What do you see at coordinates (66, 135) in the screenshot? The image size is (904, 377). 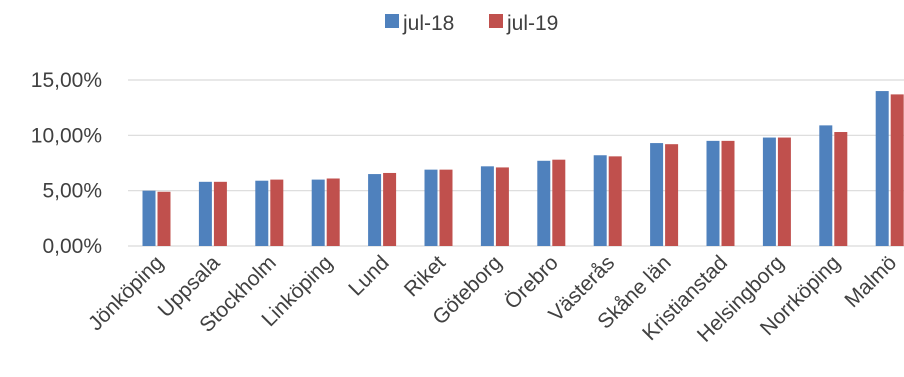 I see `y-tick-label: 10,00%` at bounding box center [66, 135].